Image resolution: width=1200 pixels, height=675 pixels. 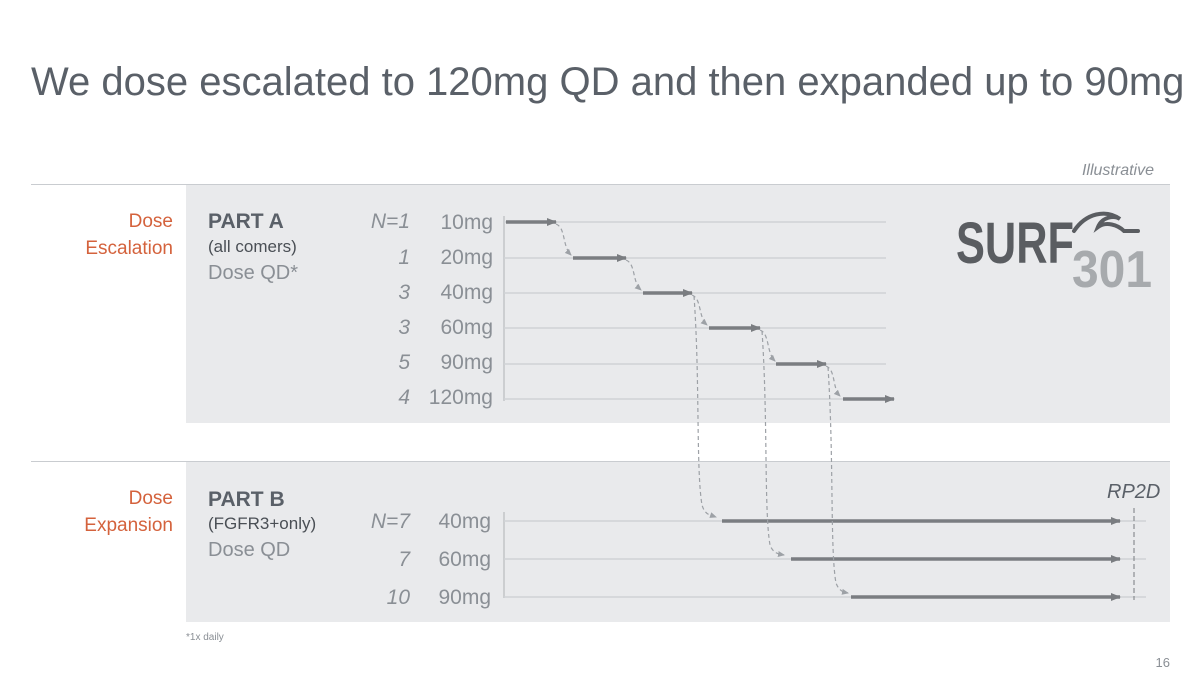 What do you see at coordinates (773, 443) in the screenshot?
I see `expansion-connector-60mg` at bounding box center [773, 443].